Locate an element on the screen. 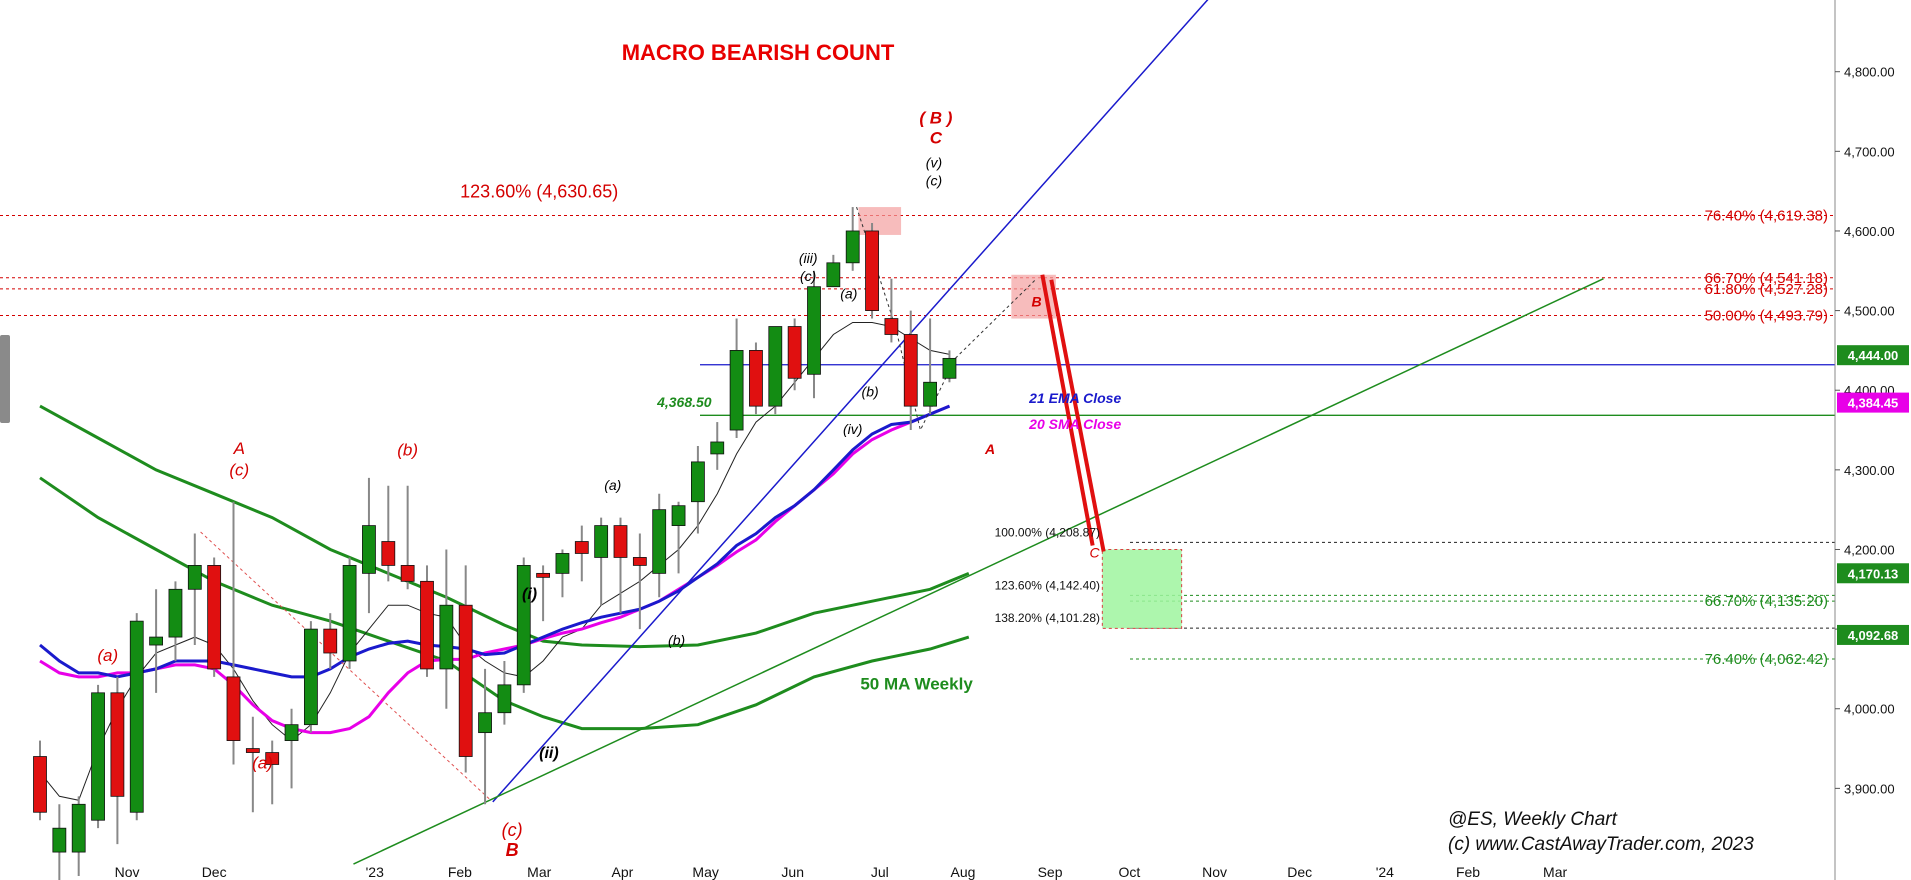 This screenshot has height=880, width=1911. fib-label-4: 66.70% (4,135.20) is located at coordinates (1766, 601).